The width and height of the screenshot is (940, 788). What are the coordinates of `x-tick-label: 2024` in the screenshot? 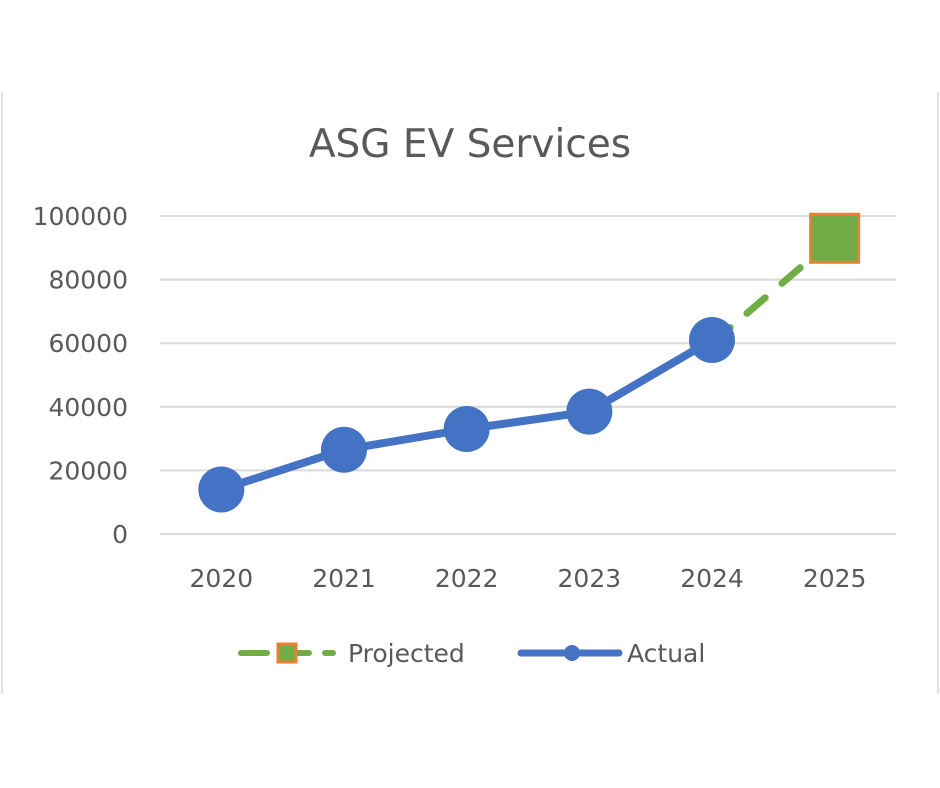 It's located at (712, 578).